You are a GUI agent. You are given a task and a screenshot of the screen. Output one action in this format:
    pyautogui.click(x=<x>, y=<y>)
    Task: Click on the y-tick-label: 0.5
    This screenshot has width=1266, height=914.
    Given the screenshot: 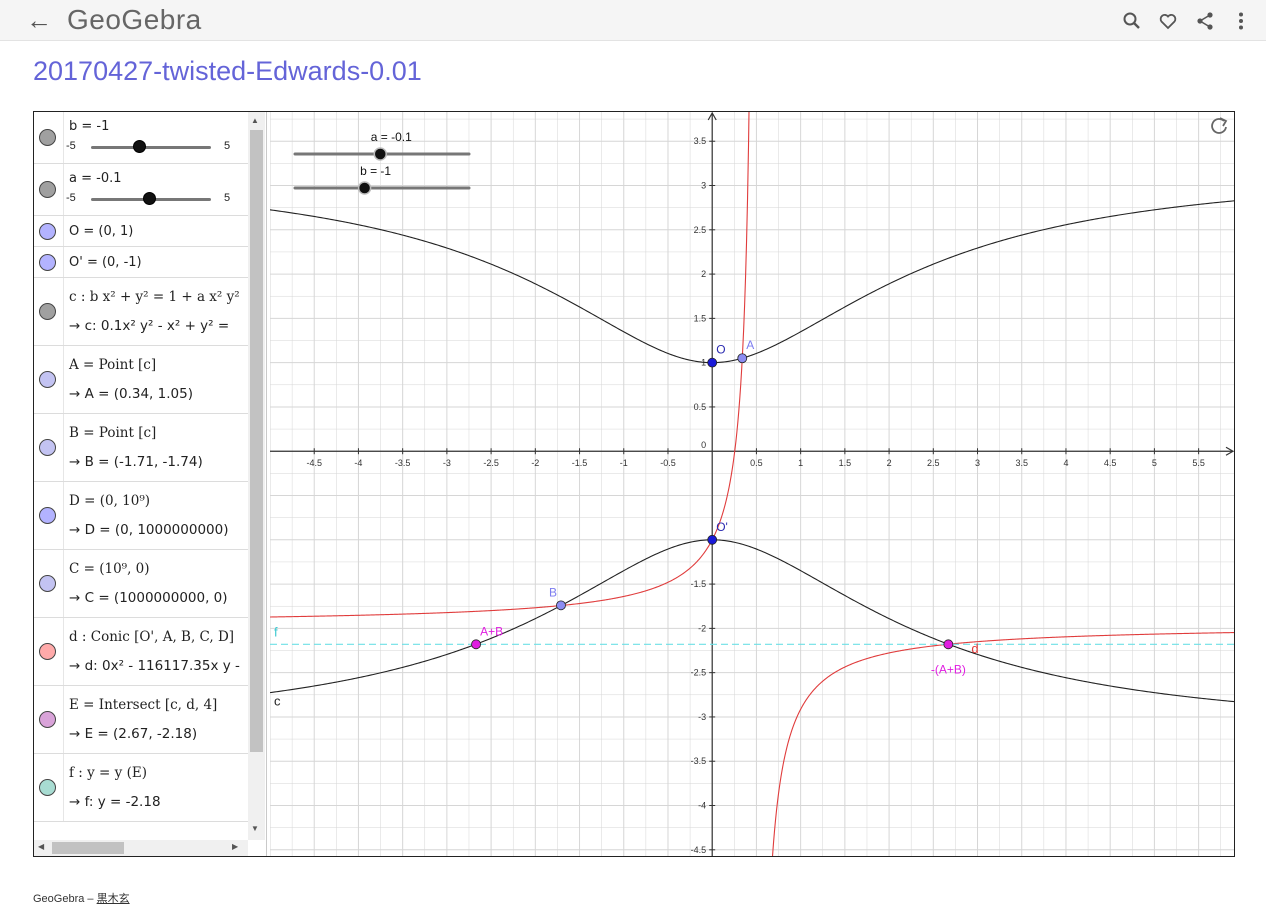 What is the action you would take?
    pyautogui.click(x=700, y=407)
    